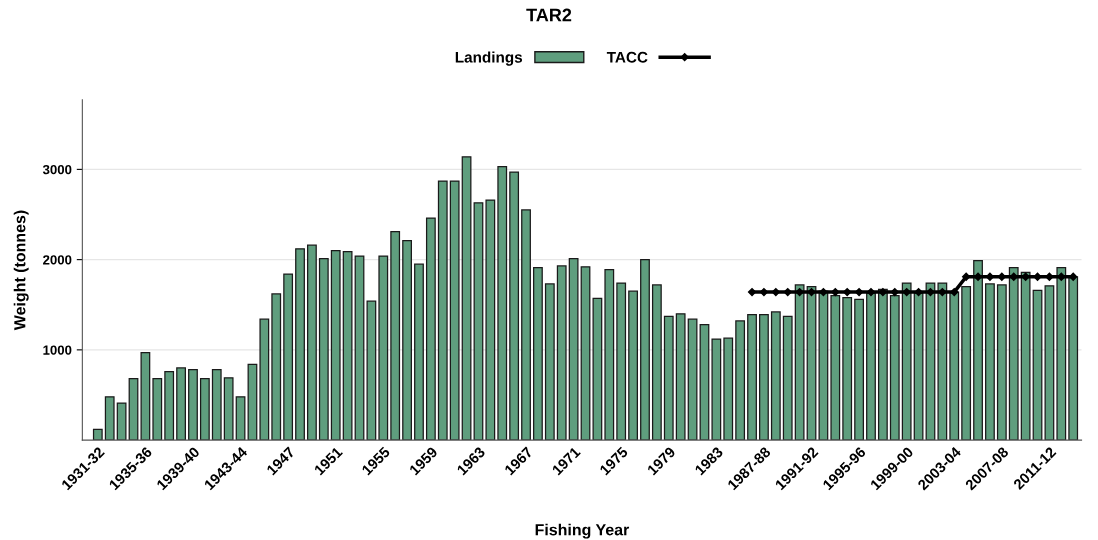 The image size is (1098, 540). Describe the element at coordinates (21, 270) in the screenshot. I see `y-axis-title: Weight (tonnes)` at that location.